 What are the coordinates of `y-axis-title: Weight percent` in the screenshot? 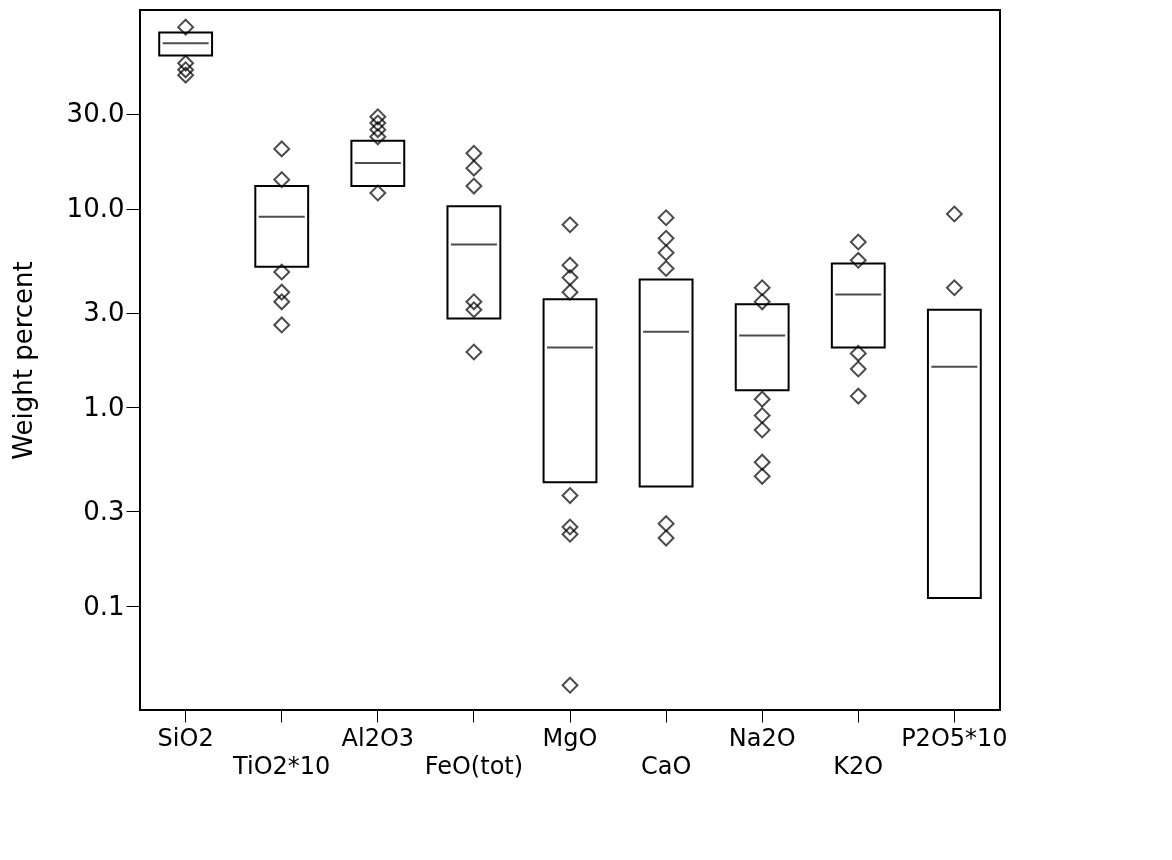 It's located at (22, 360).